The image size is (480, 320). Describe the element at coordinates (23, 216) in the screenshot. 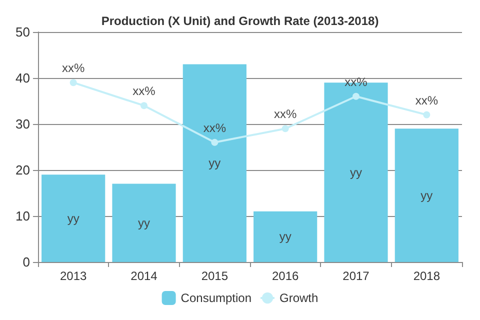

I see `y-tick-label: 10` at that location.